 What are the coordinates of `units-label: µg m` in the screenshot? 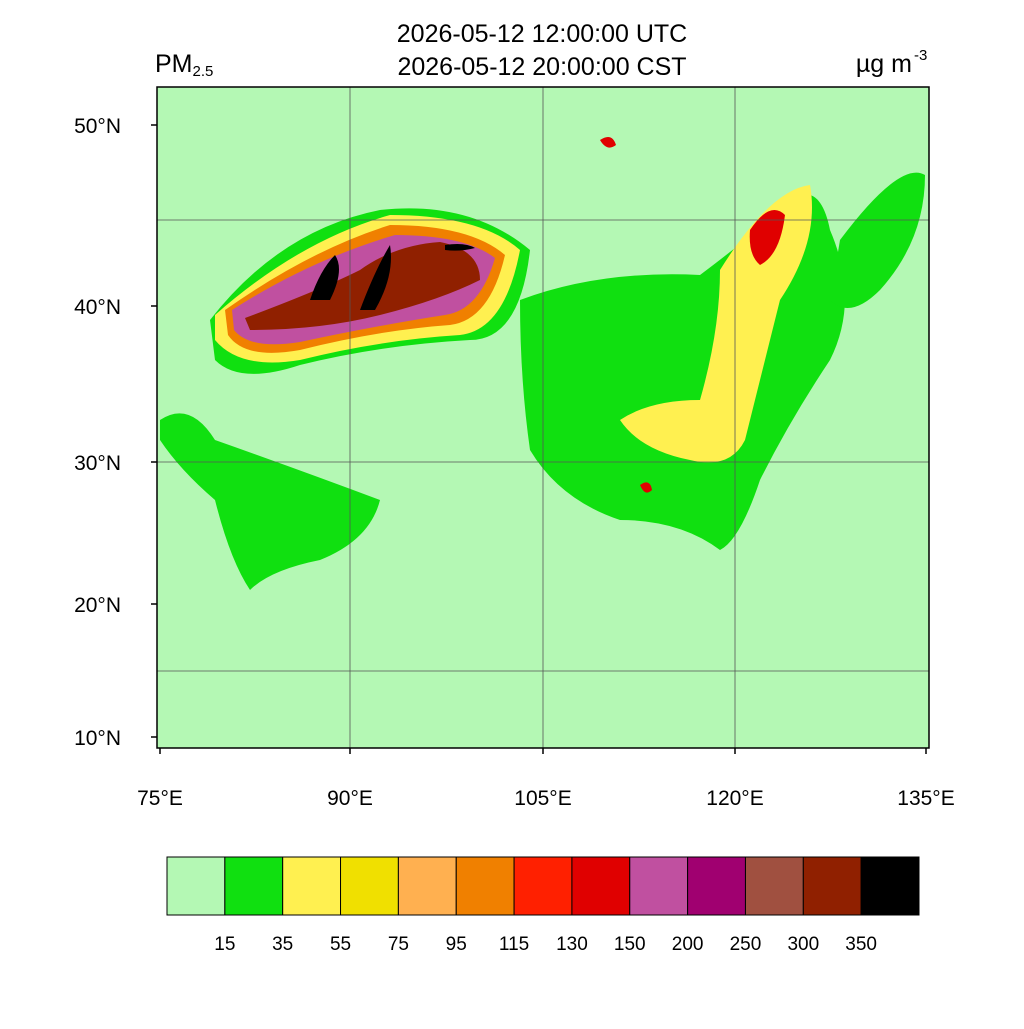 It's located at (884, 64).